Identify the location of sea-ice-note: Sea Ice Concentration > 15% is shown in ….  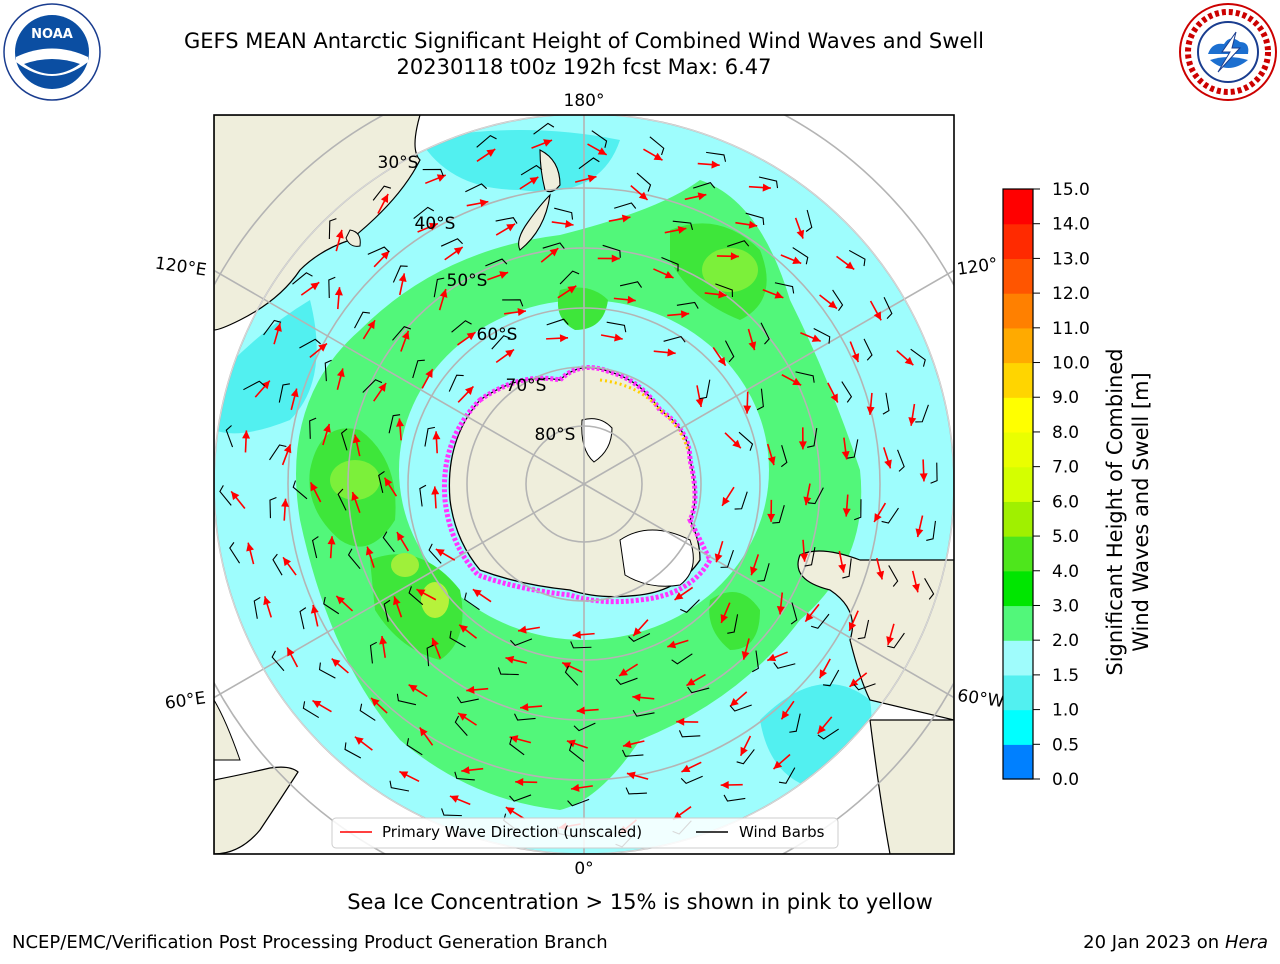
(640, 902).